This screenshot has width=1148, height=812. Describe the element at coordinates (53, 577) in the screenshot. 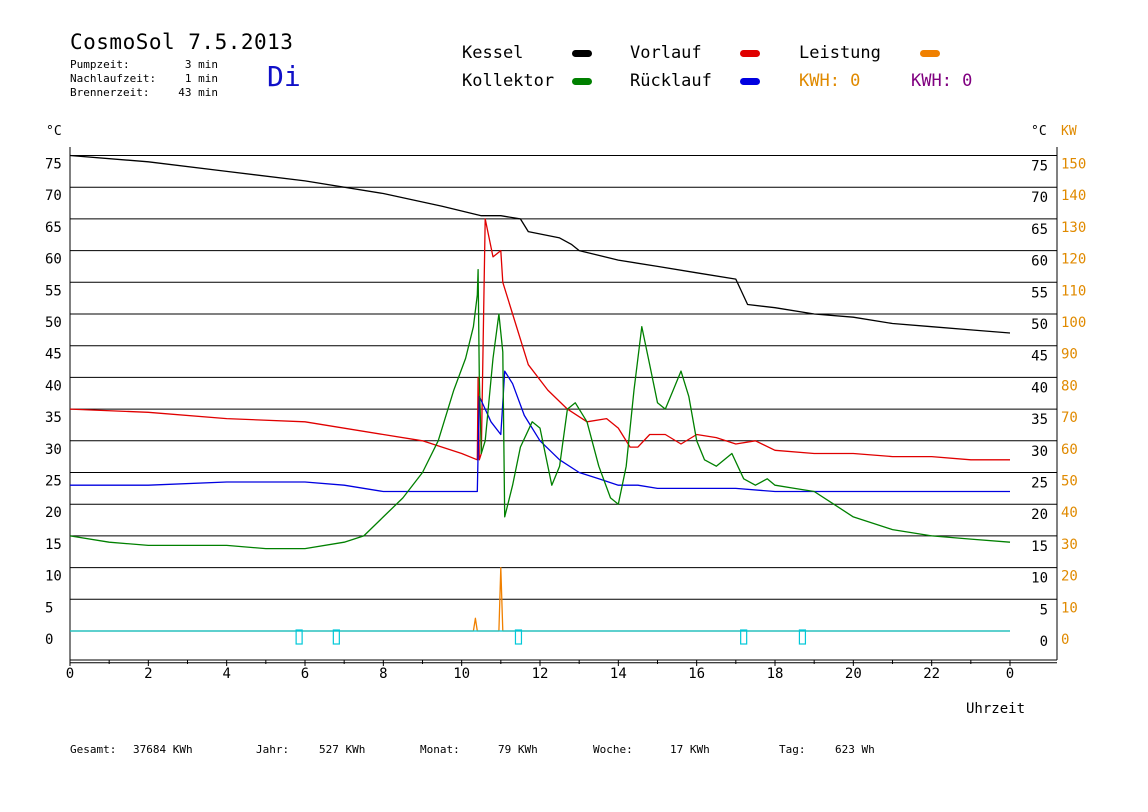

I see `y-tick-label-left: 10` at that location.